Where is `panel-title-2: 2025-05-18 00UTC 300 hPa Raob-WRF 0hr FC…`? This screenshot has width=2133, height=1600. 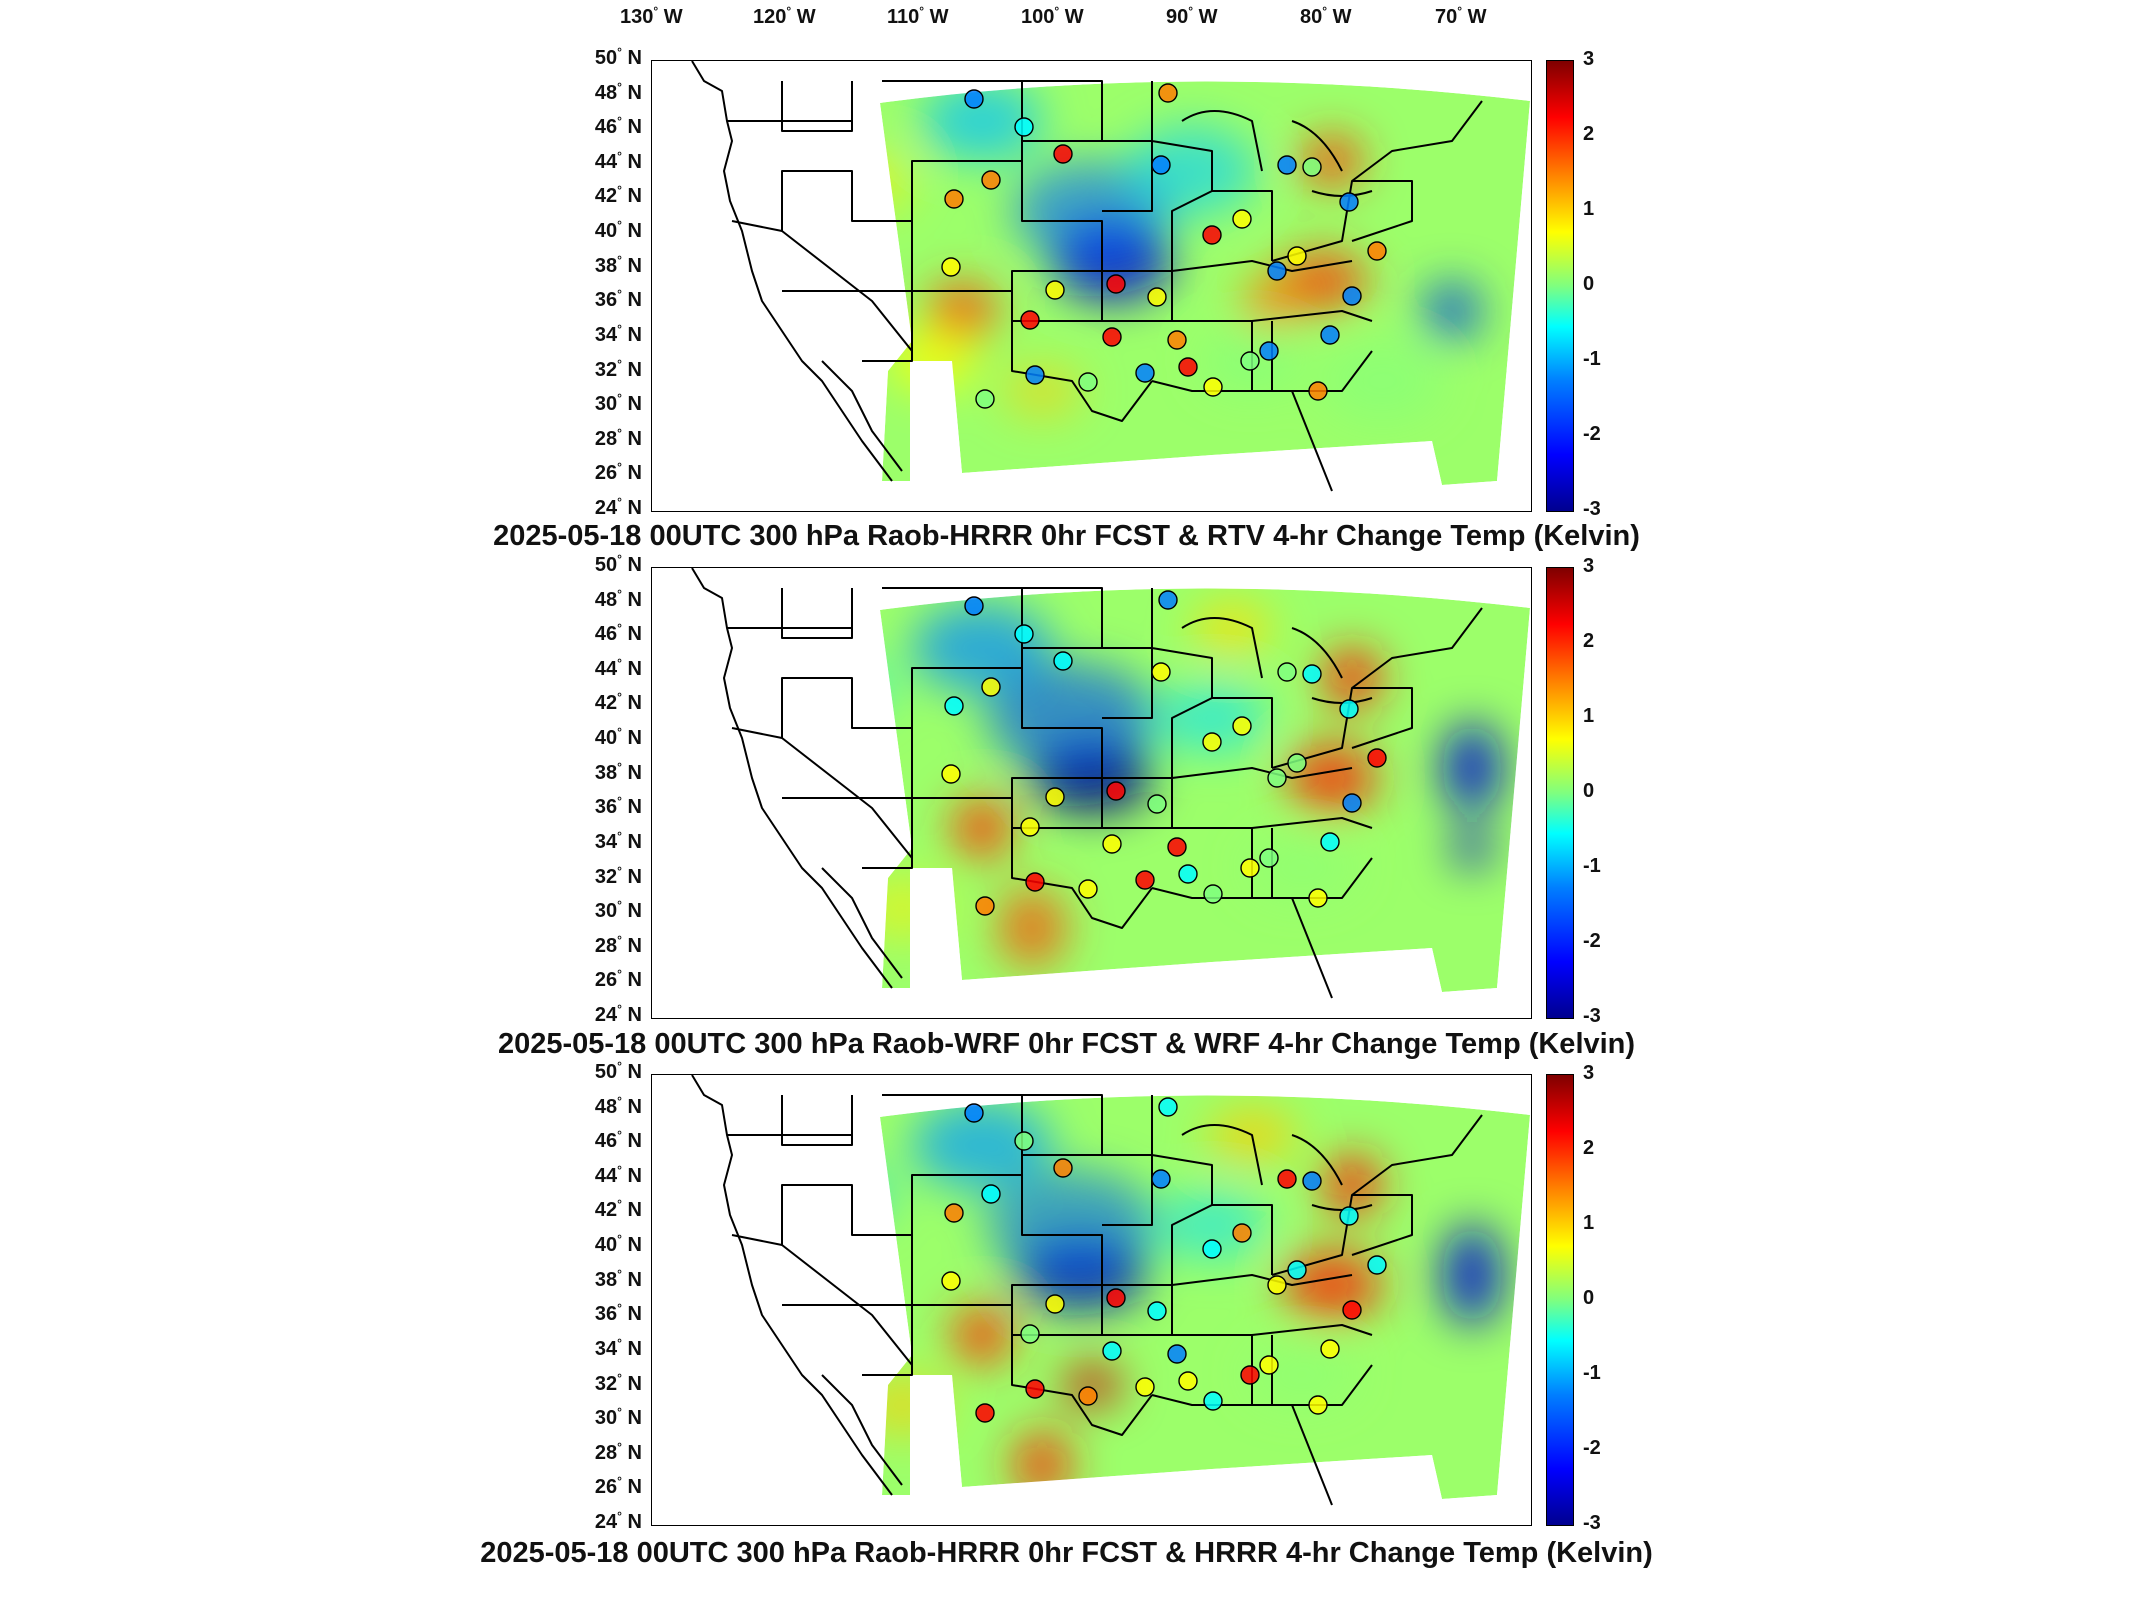 panel-title-2: 2025-05-18 00UTC 300 hPa Raob-WRF 0hr FC… is located at coordinates (1066, 1044).